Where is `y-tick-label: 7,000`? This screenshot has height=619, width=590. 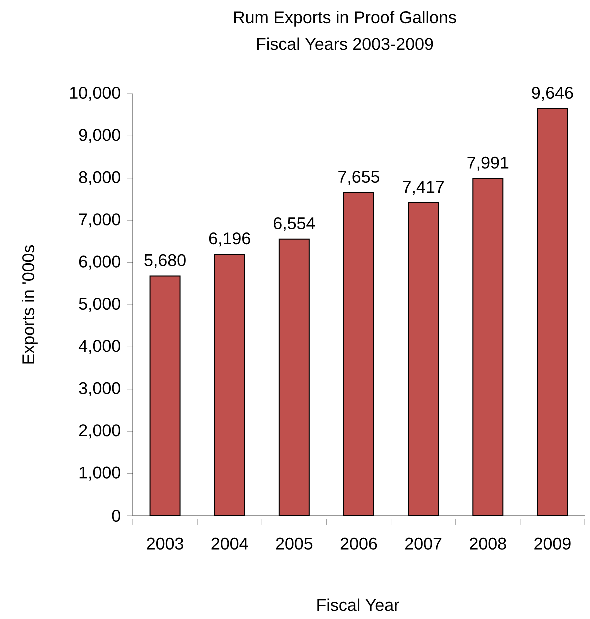
y-tick-label: 7,000 is located at coordinates (99, 221).